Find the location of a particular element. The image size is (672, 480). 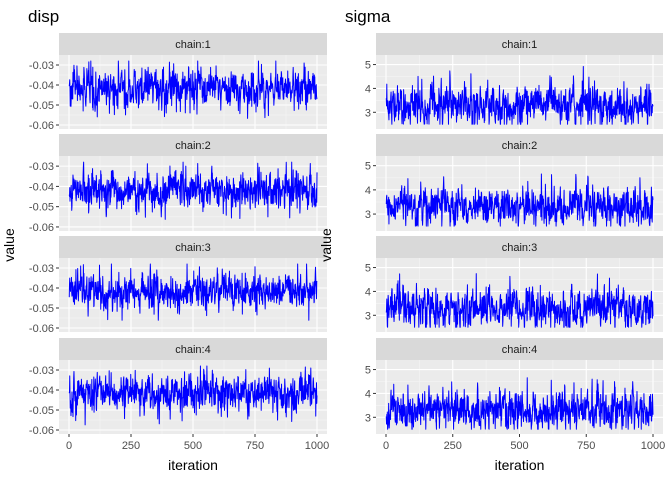

facet-4: chain:4 -0.03 -0.04 -0.05 -0.06 is located at coordinates (178, 387).